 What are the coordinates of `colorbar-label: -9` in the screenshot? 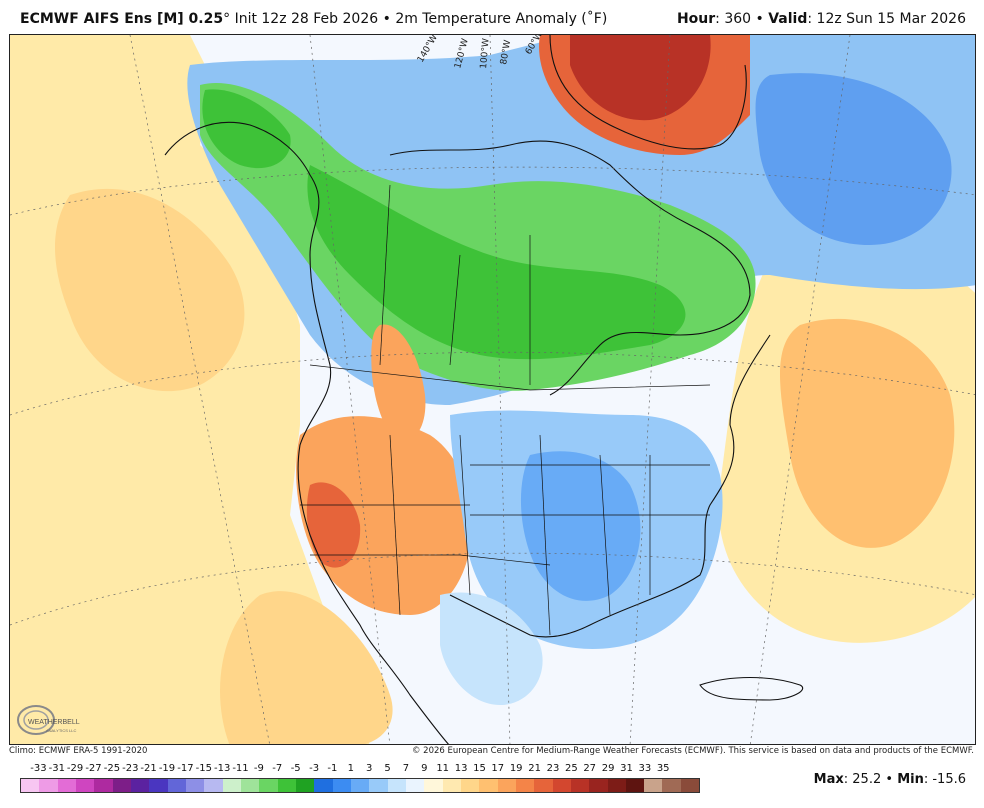 It's located at (258, 768).